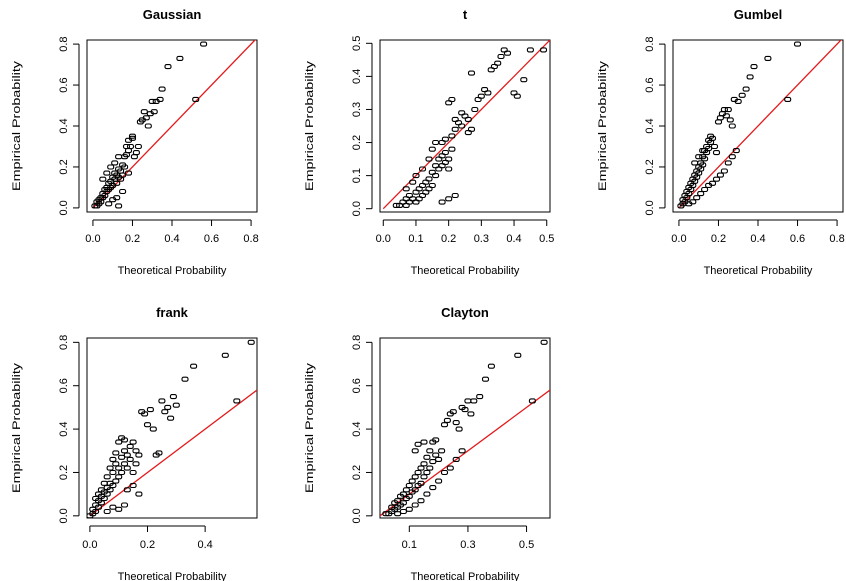 The image size is (846, 581). What do you see at coordinates (173, 453) in the screenshot?
I see `panel-3-reference-line` at bounding box center [173, 453].